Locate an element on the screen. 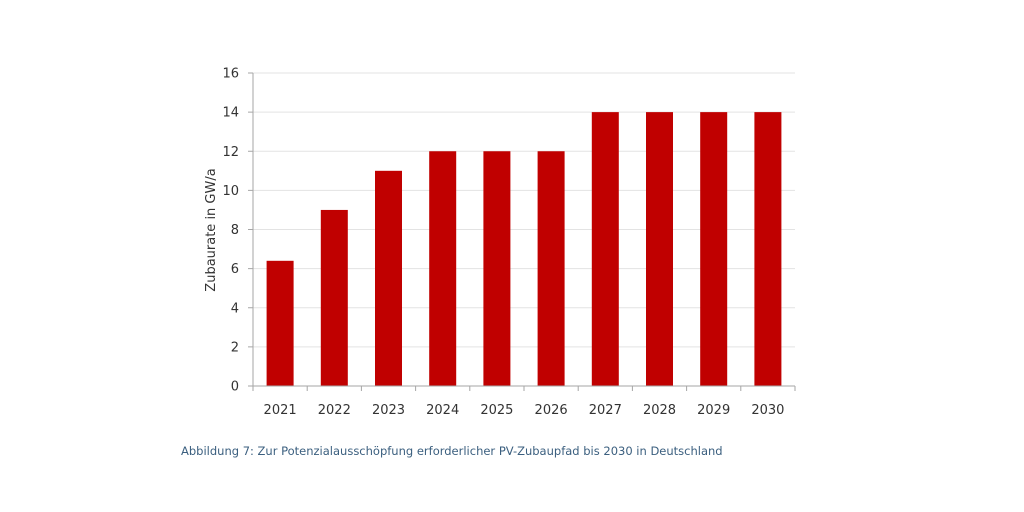 This screenshot has width=1024, height=512. x-tick-label: 2023 is located at coordinates (388, 410).